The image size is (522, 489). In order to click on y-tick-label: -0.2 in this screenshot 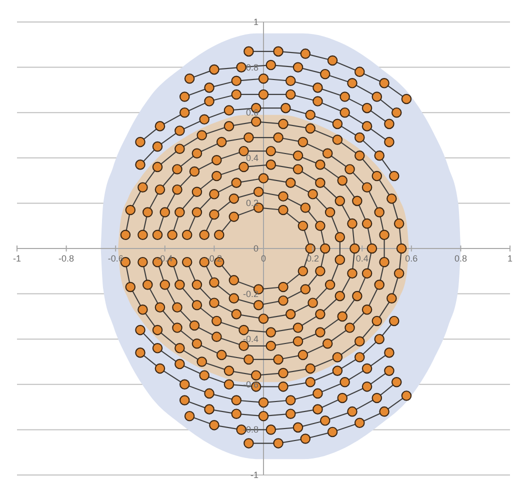, I will do `click(250, 293)`.